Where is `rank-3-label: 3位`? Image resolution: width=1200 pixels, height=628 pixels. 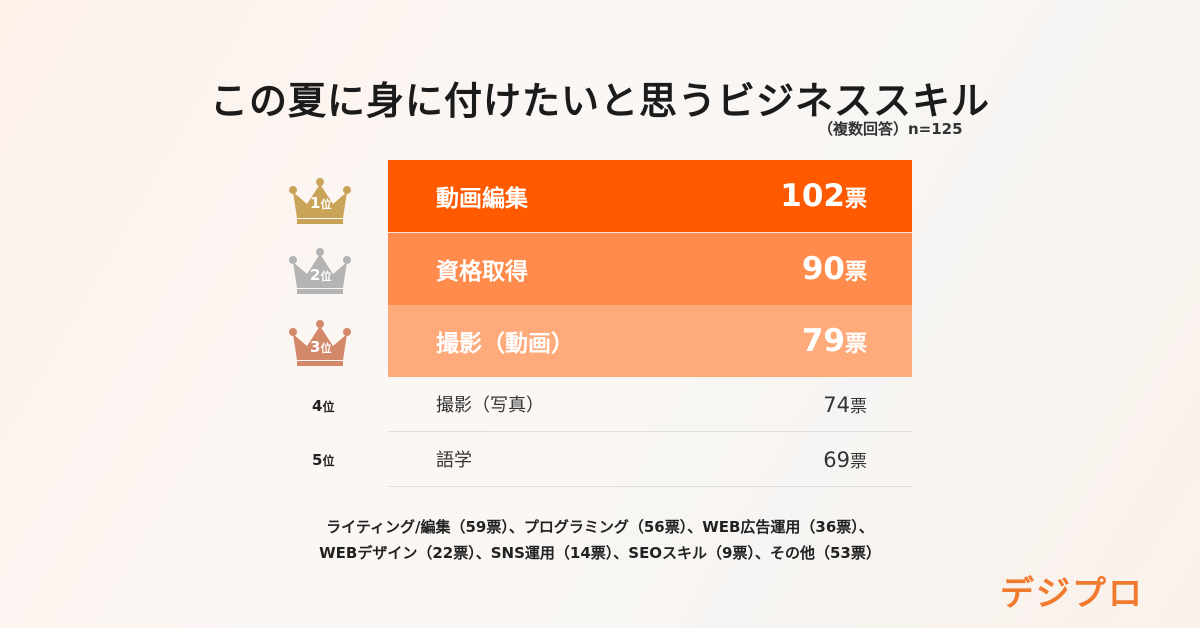 rank-3-label: 3位 is located at coordinates (320, 347).